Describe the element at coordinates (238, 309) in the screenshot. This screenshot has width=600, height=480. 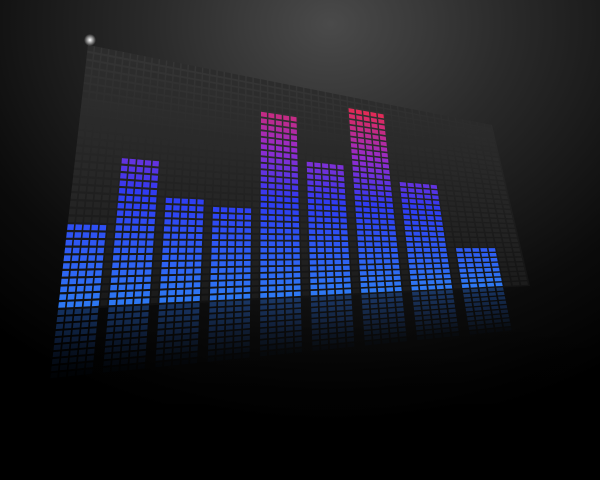
I see `bar-4-reflection` at that location.